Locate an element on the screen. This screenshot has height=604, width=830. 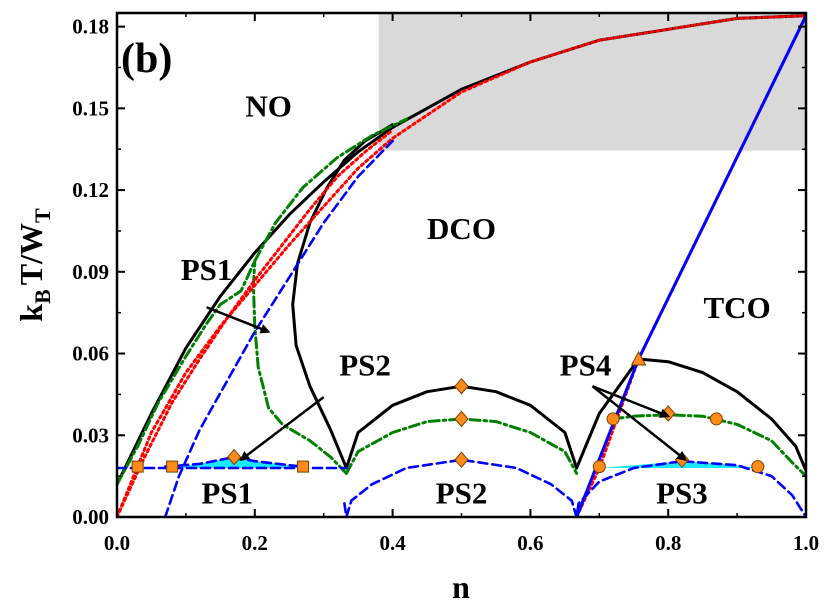
y-axis-title-k: k is located at coordinates (31, 313).